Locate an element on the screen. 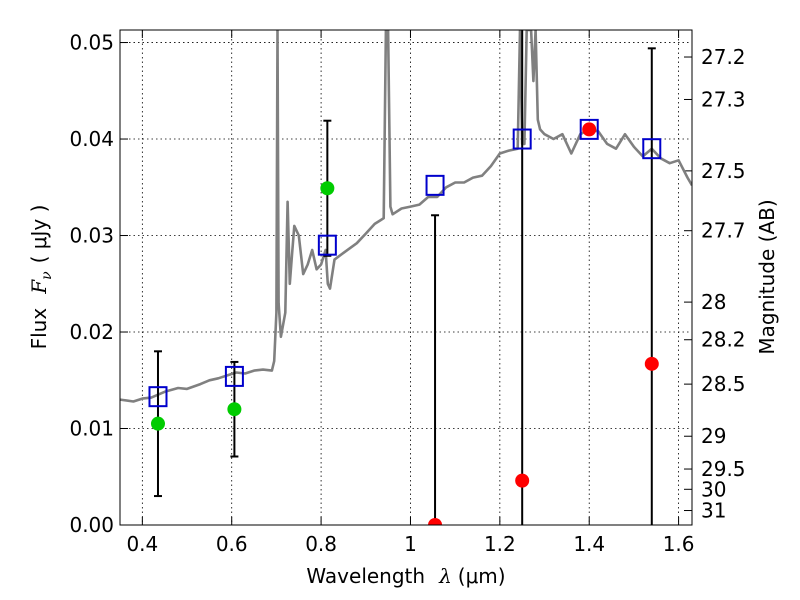 The width and height of the screenshot is (800, 600). y-axis-right-label: Magnitude (AB) is located at coordinates (767, 276).